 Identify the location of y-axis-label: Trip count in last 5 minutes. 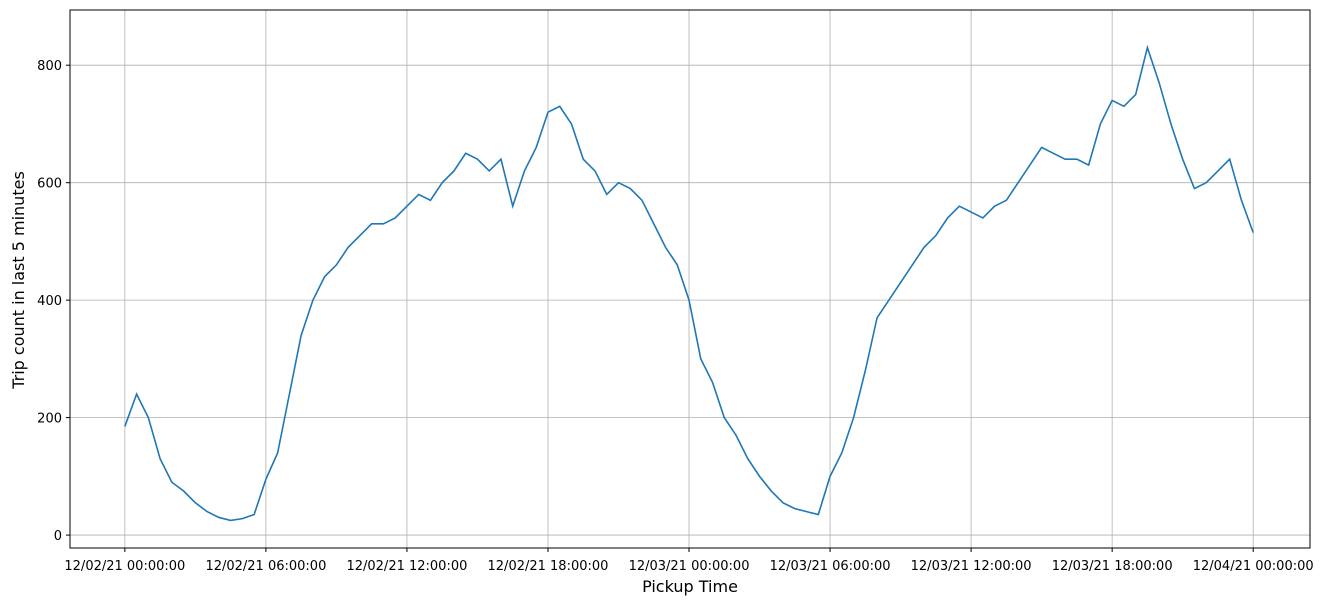
(18, 280).